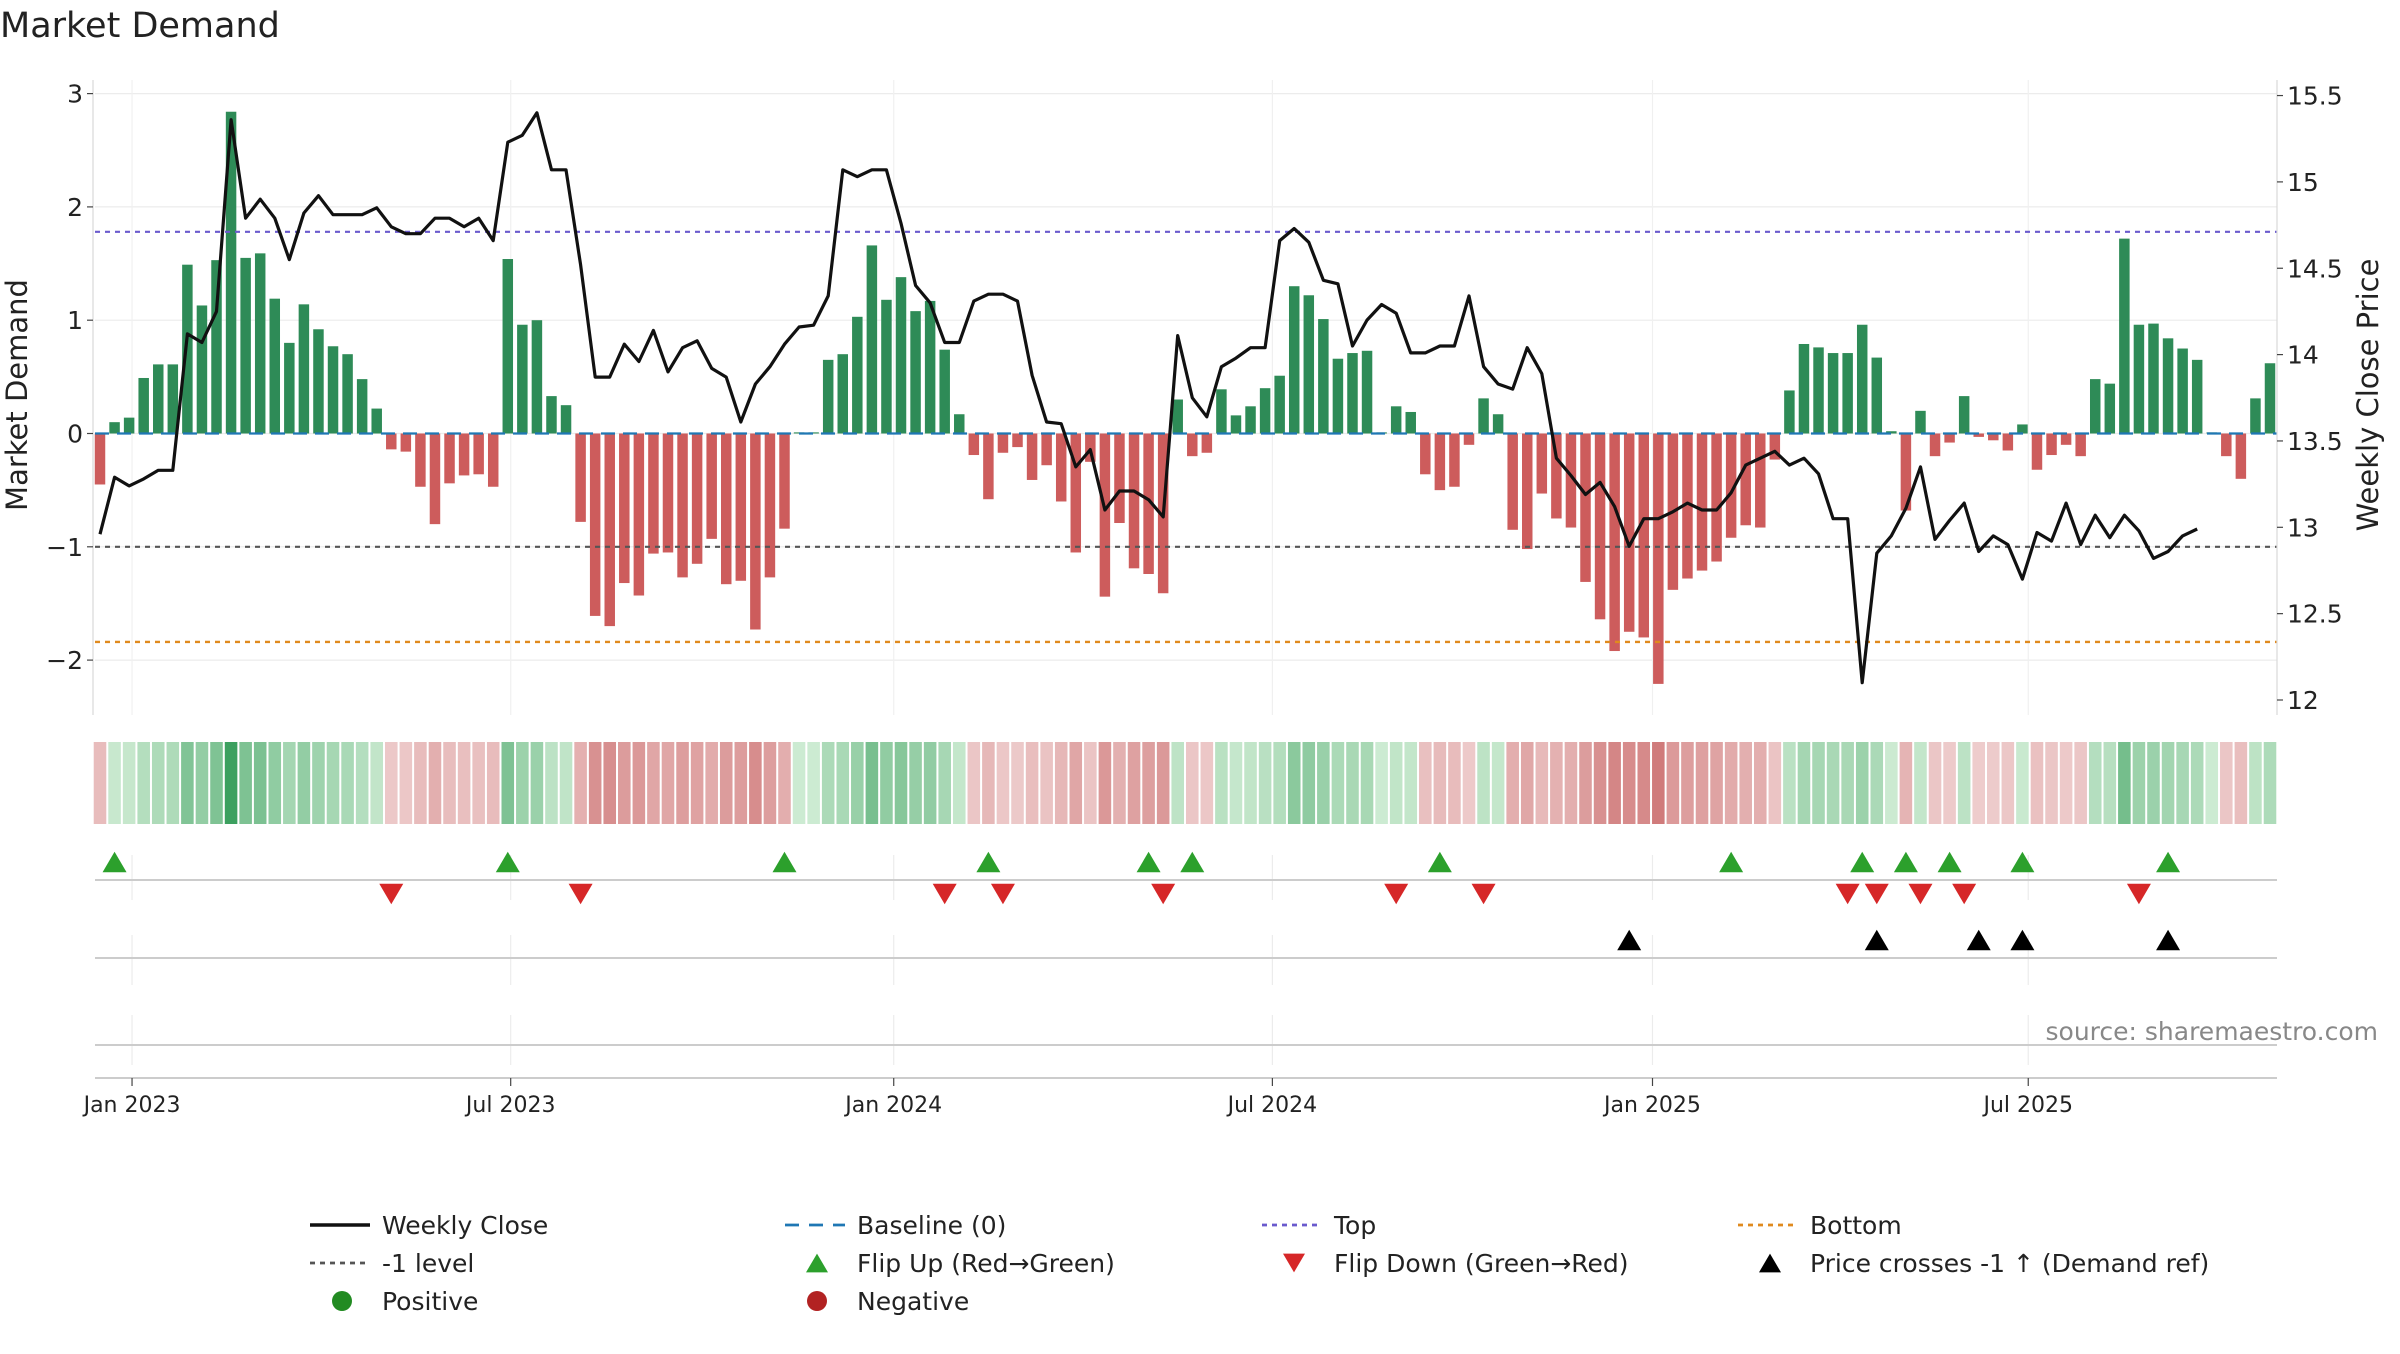  What do you see at coordinates (2303, 700) in the screenshot?
I see `y-tick-label-right: 12` at bounding box center [2303, 700].